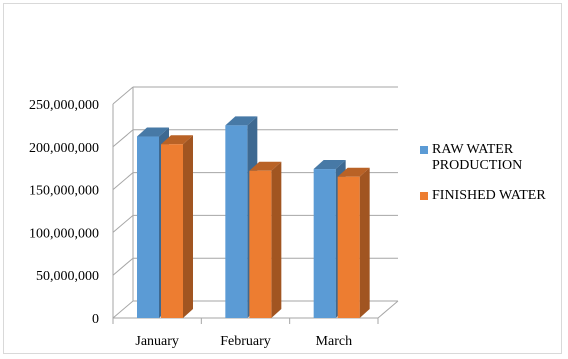  I want to click on bar-raw-water-production-february, so click(236, 222).